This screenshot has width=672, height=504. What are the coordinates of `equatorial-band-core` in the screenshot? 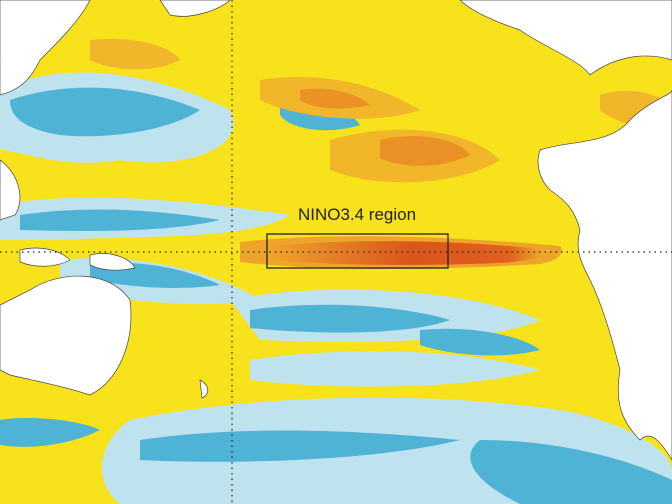 It's located at (410, 253).